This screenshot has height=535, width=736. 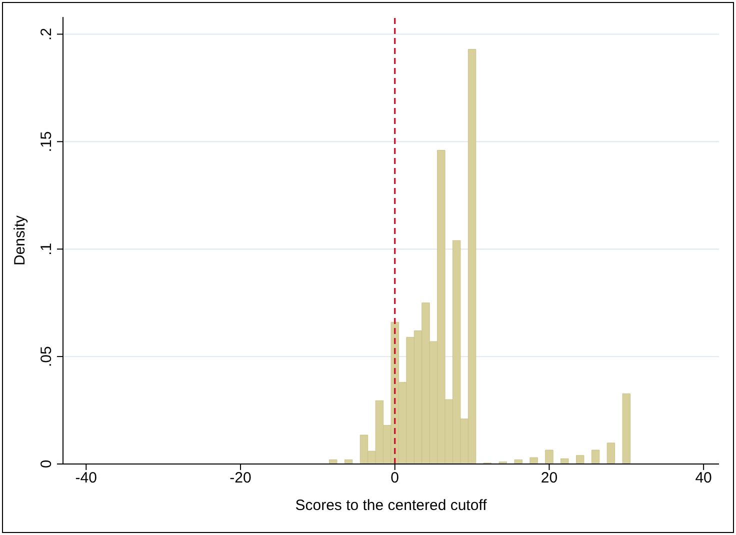 I want to click on x-tick-label: 40, so click(x=703, y=478).